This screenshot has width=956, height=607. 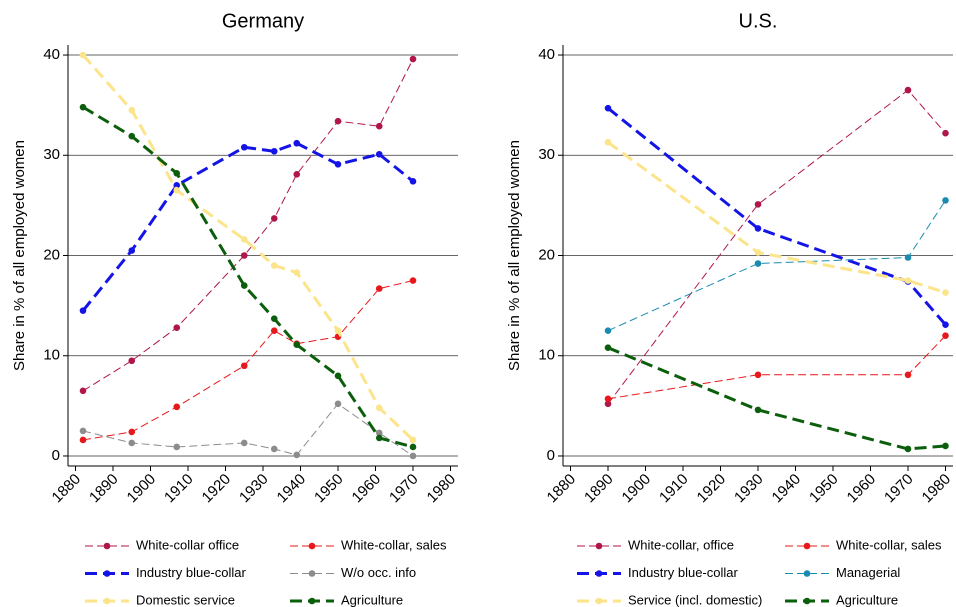 I want to click on chart-title: Germany, so click(x=263, y=21).